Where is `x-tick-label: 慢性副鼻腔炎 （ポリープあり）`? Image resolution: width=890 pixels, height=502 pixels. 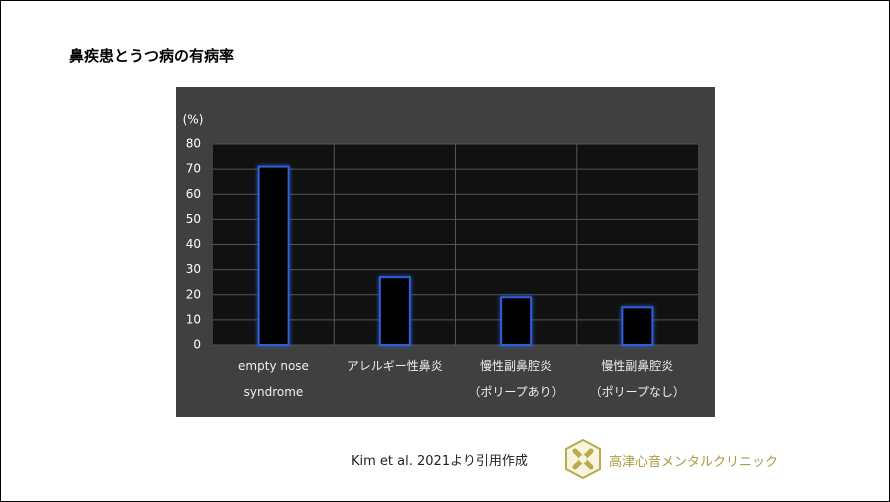 x-tick-label: 慢性副鼻腔炎 （ポリープあり） is located at coordinates (516, 379).